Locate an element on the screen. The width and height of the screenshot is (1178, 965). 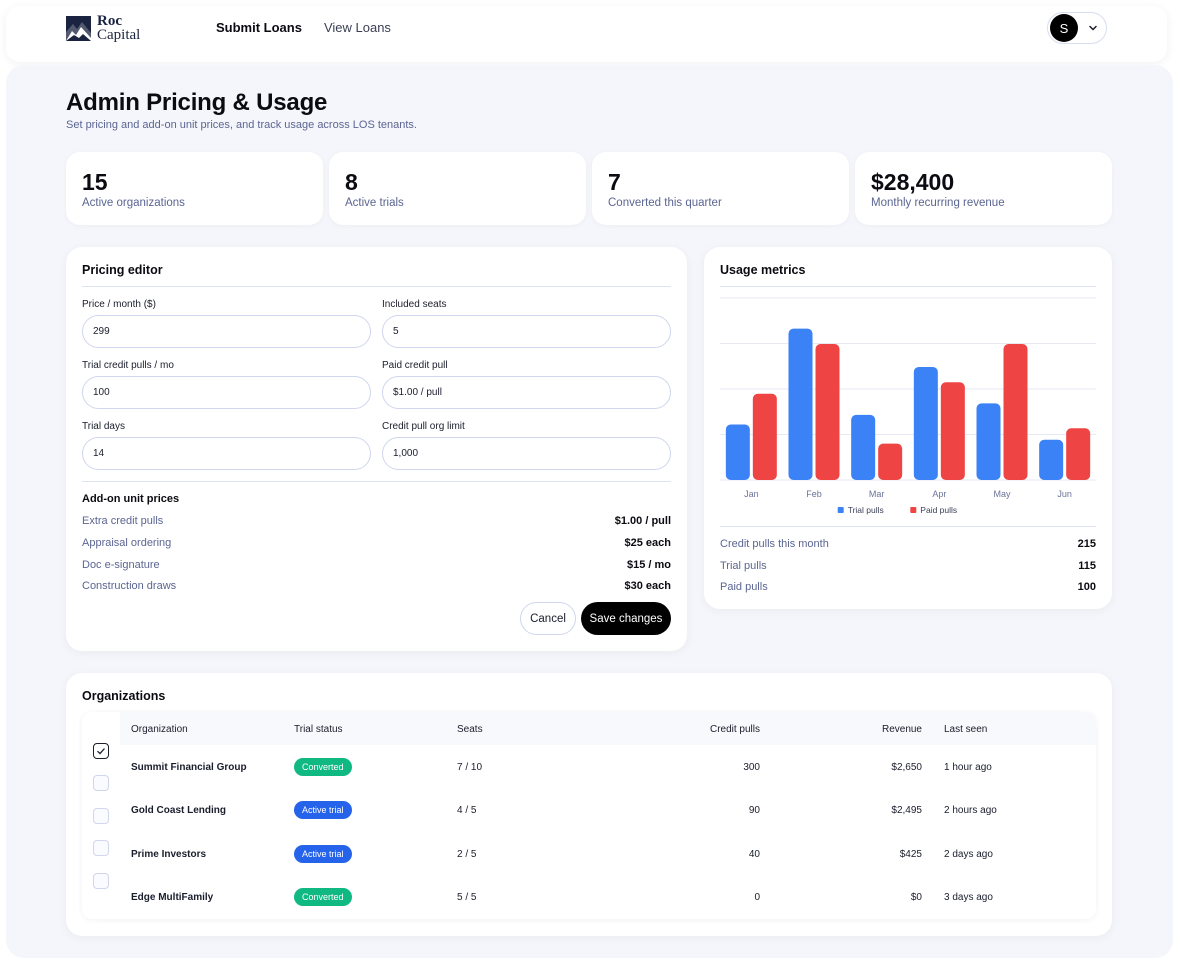
metric-name: Trial pulls is located at coordinates (743, 566).